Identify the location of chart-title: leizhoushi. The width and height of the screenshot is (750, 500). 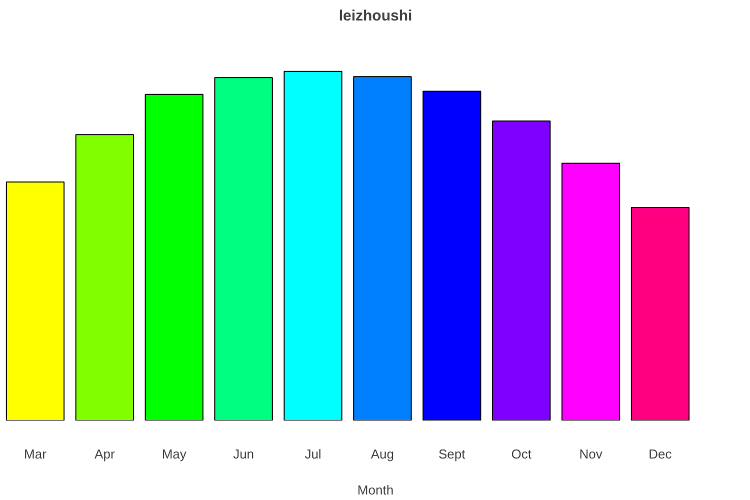
(375, 16).